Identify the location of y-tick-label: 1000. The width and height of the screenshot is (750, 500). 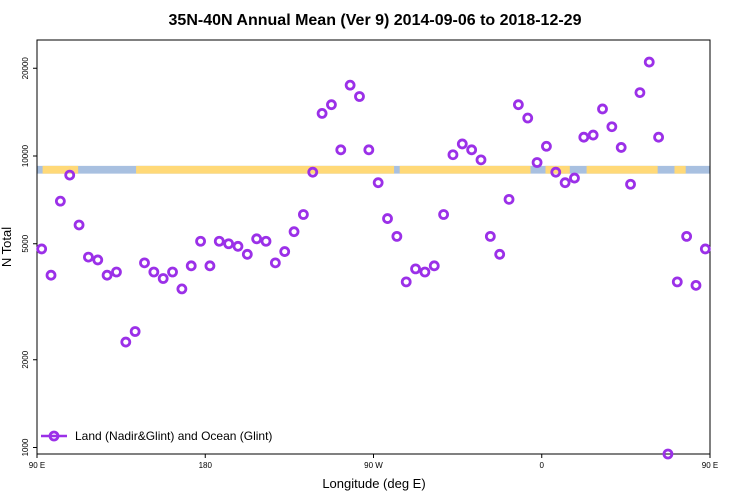
(25, 447).